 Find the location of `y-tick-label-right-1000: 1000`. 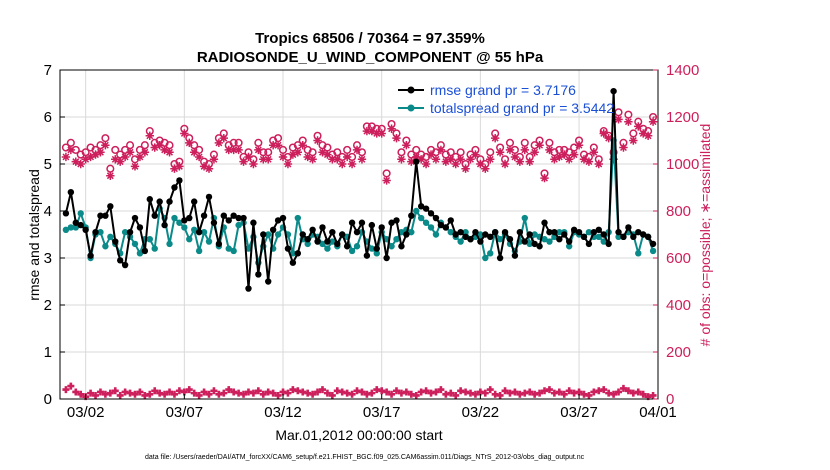

y-tick-label-right-1000: 1000 is located at coordinates (682, 164).